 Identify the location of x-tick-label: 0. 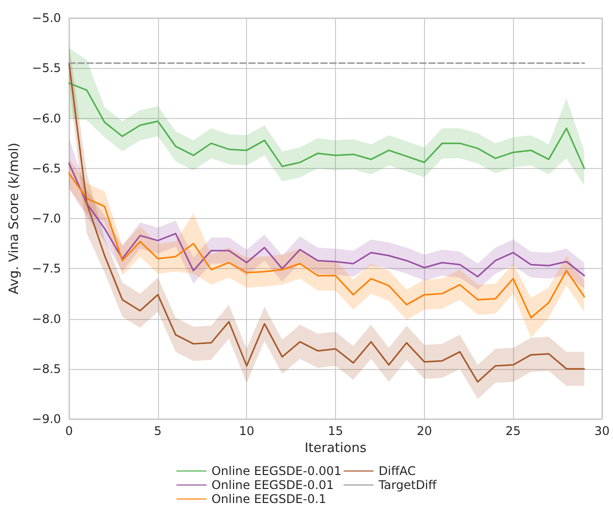
(69, 431).